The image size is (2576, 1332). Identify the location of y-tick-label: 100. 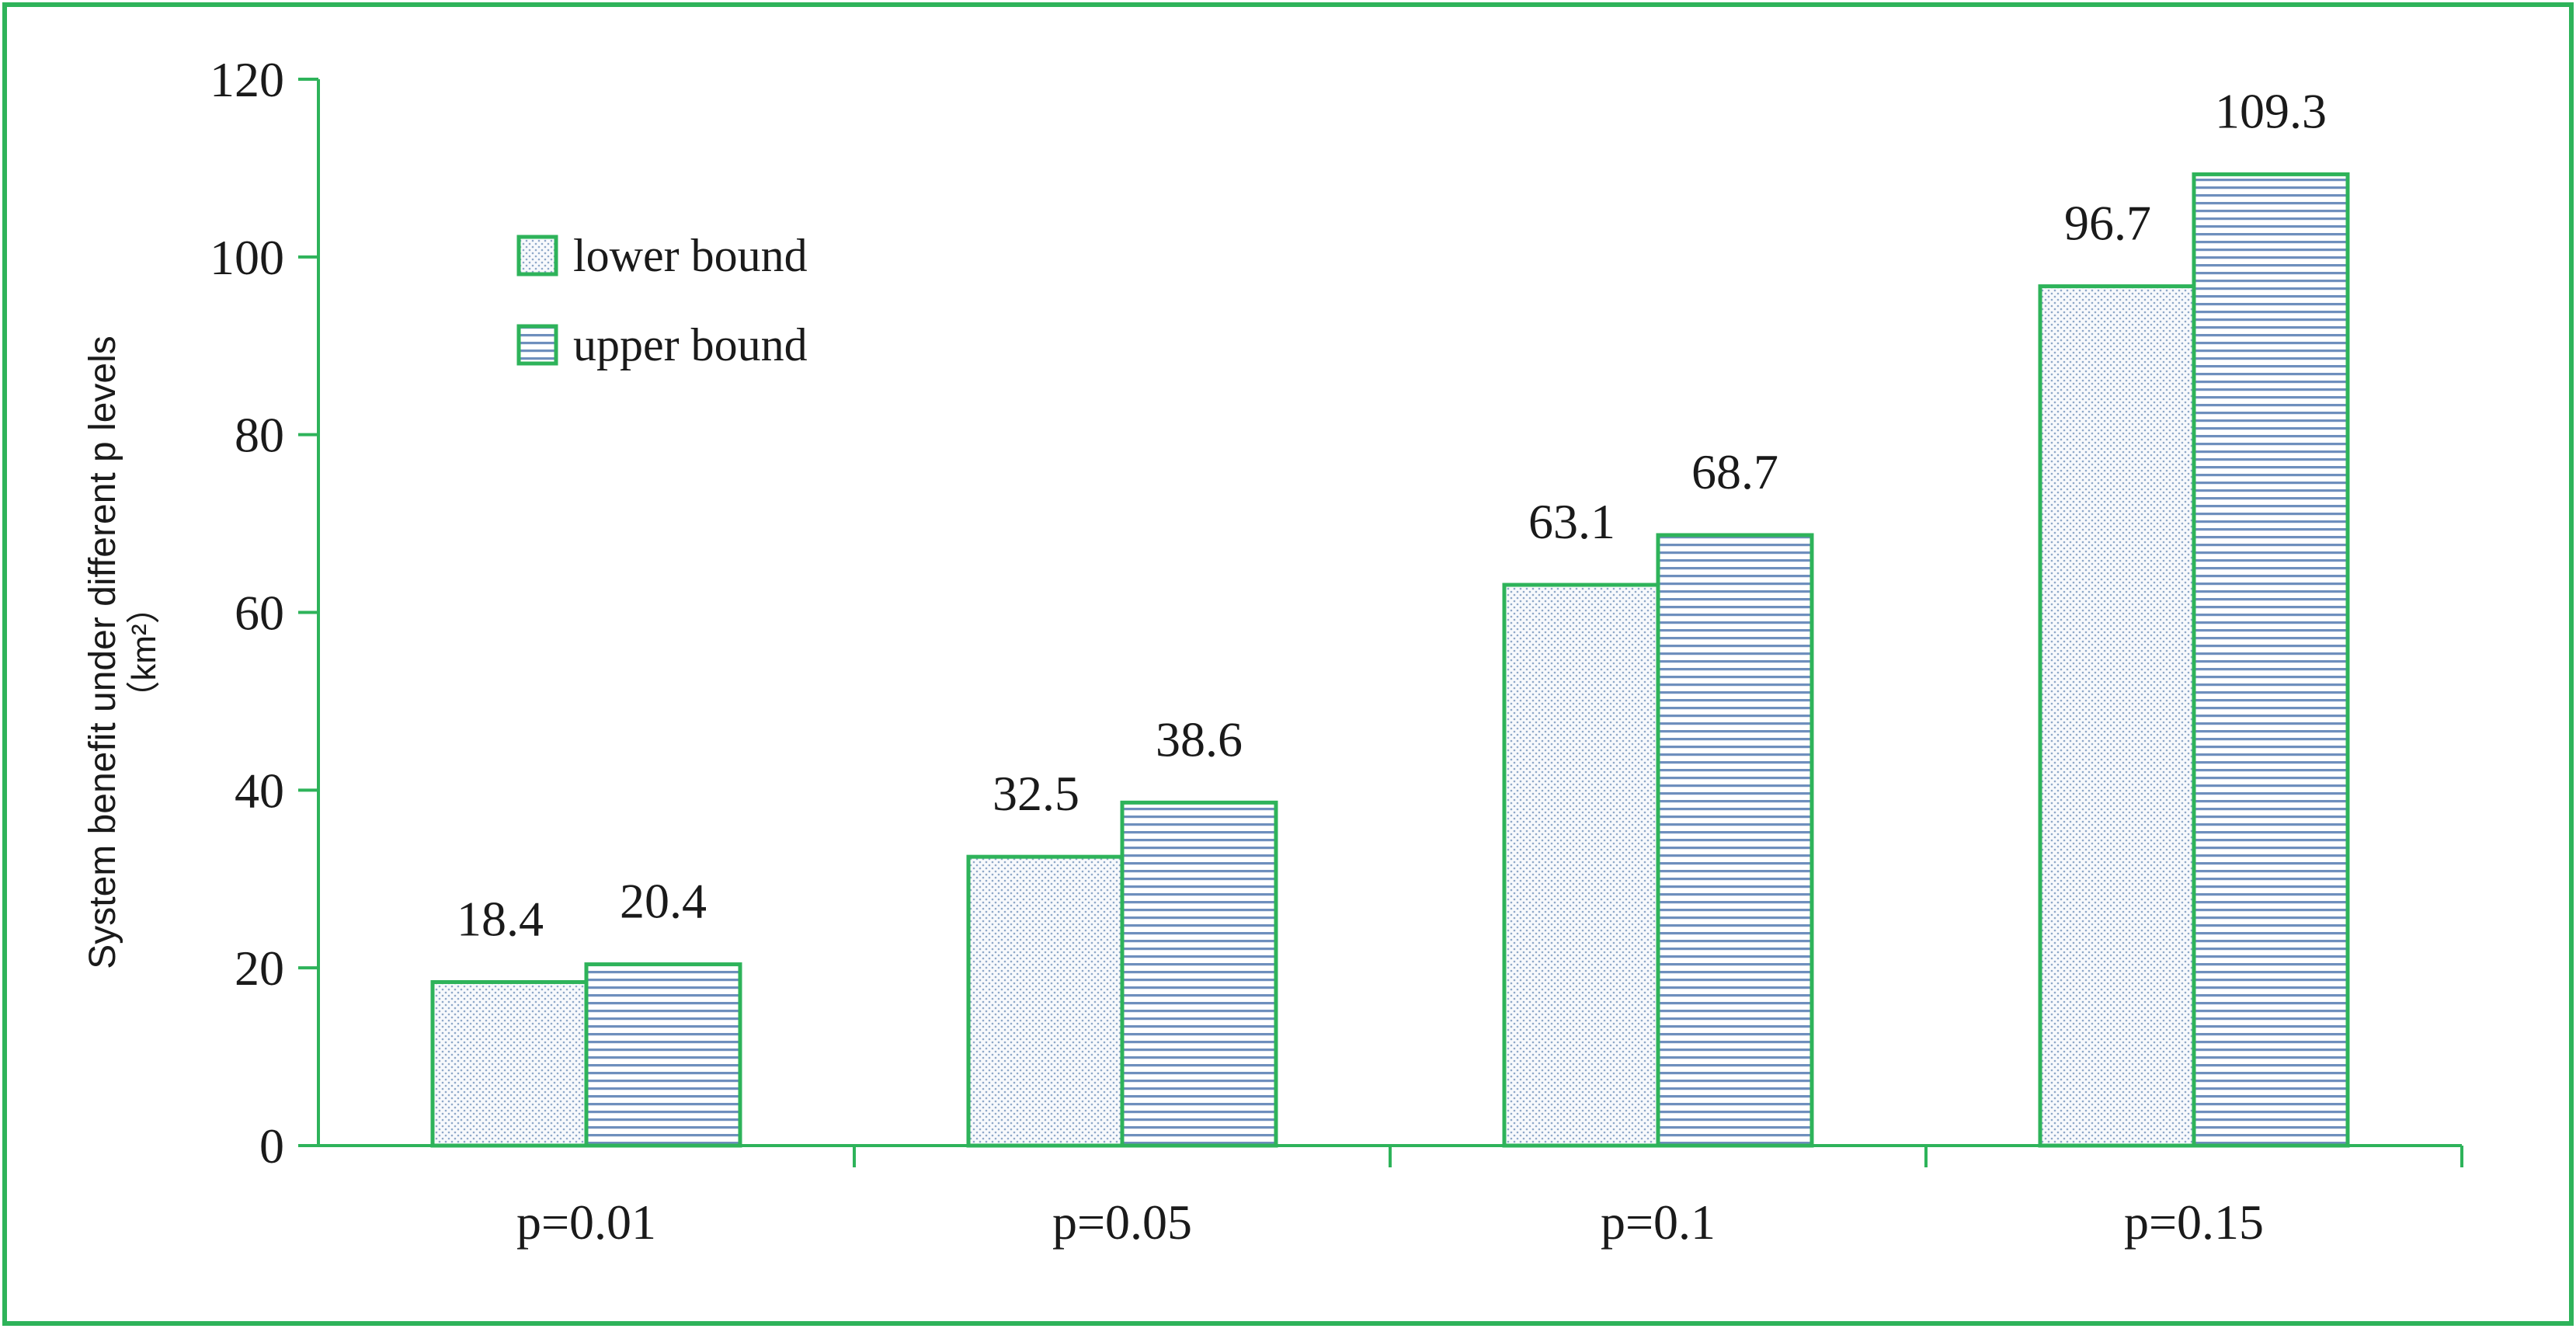
(247, 257).